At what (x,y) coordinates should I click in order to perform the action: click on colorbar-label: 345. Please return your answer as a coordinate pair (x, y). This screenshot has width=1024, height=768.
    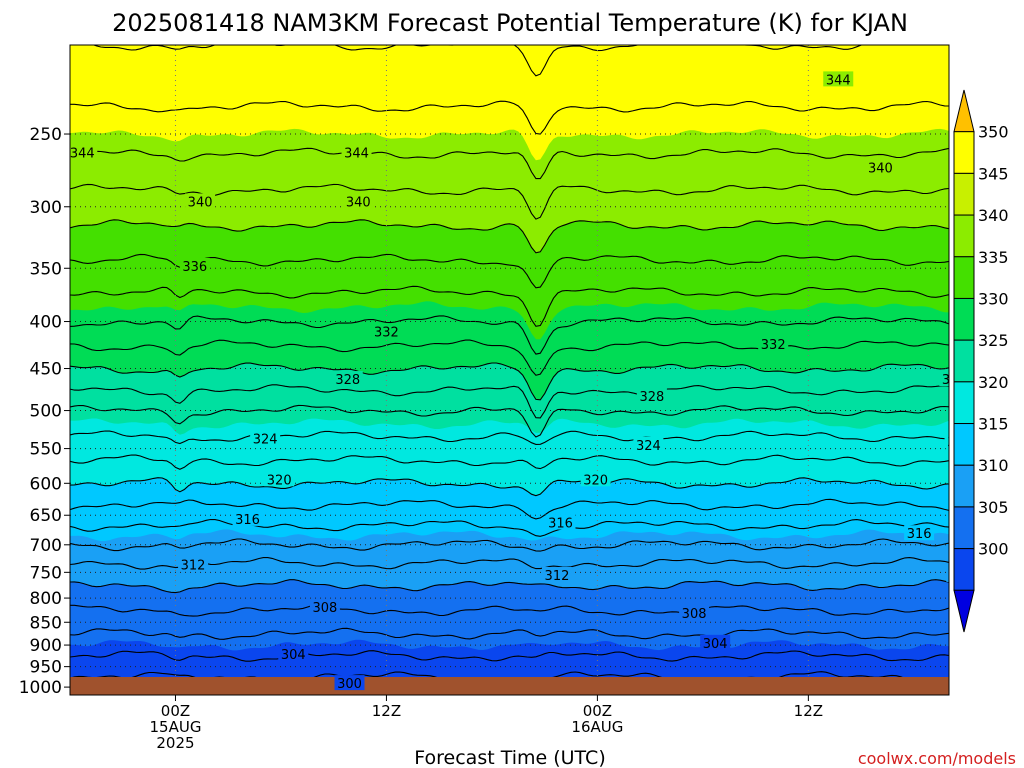
    Looking at the image, I should click on (993, 173).